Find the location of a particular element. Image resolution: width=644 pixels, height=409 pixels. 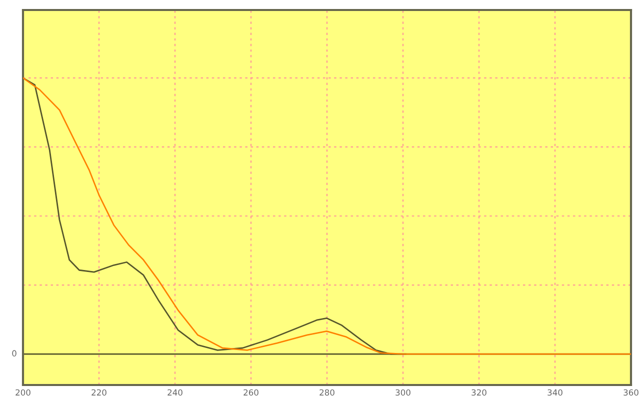

x-tick-label: 260 is located at coordinates (251, 392).